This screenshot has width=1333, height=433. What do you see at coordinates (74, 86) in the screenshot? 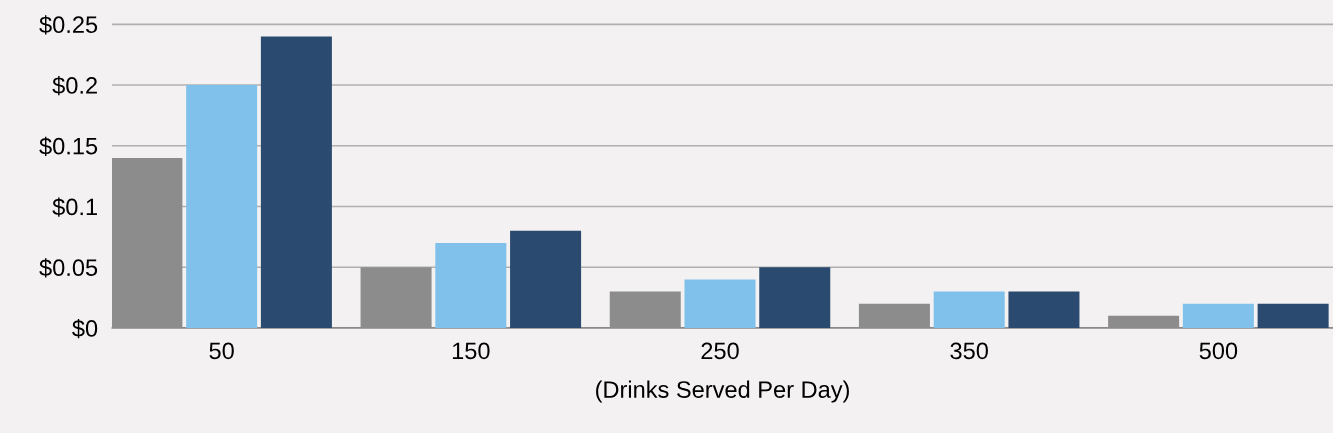
I see `y-tick-label: $0.2` at bounding box center [74, 86].